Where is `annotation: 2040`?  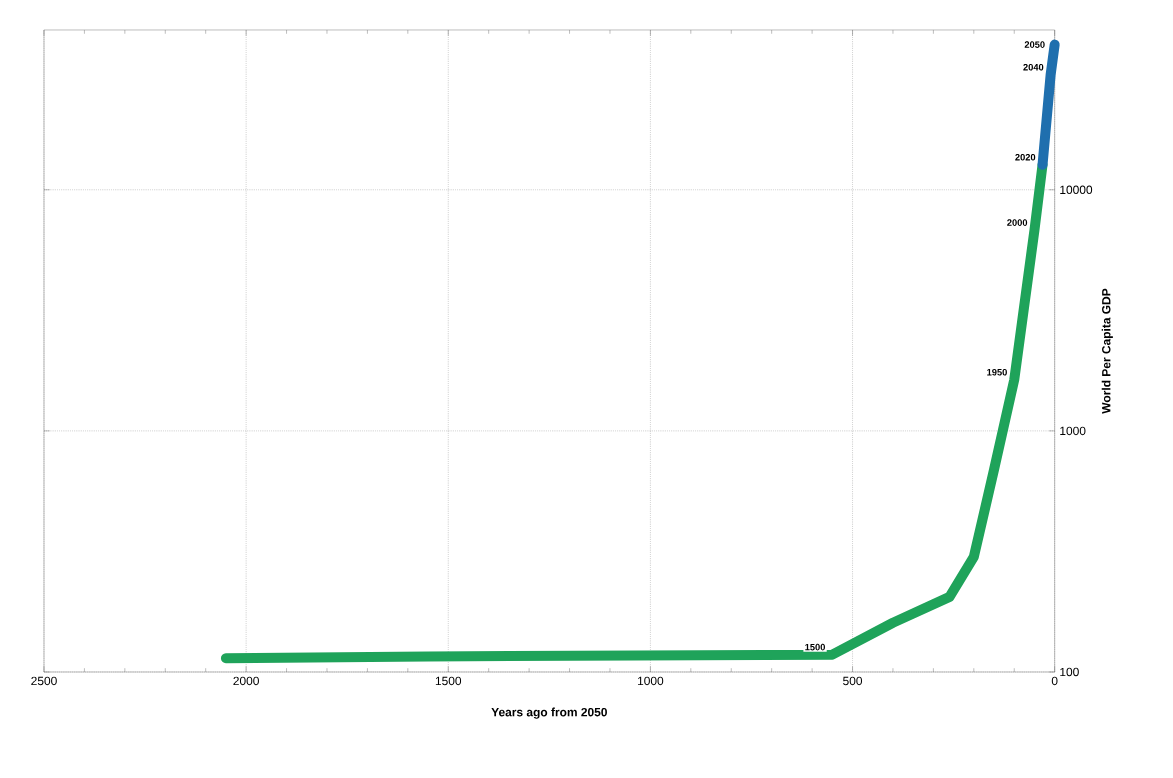
annotation: 2040 is located at coordinates (1033, 67).